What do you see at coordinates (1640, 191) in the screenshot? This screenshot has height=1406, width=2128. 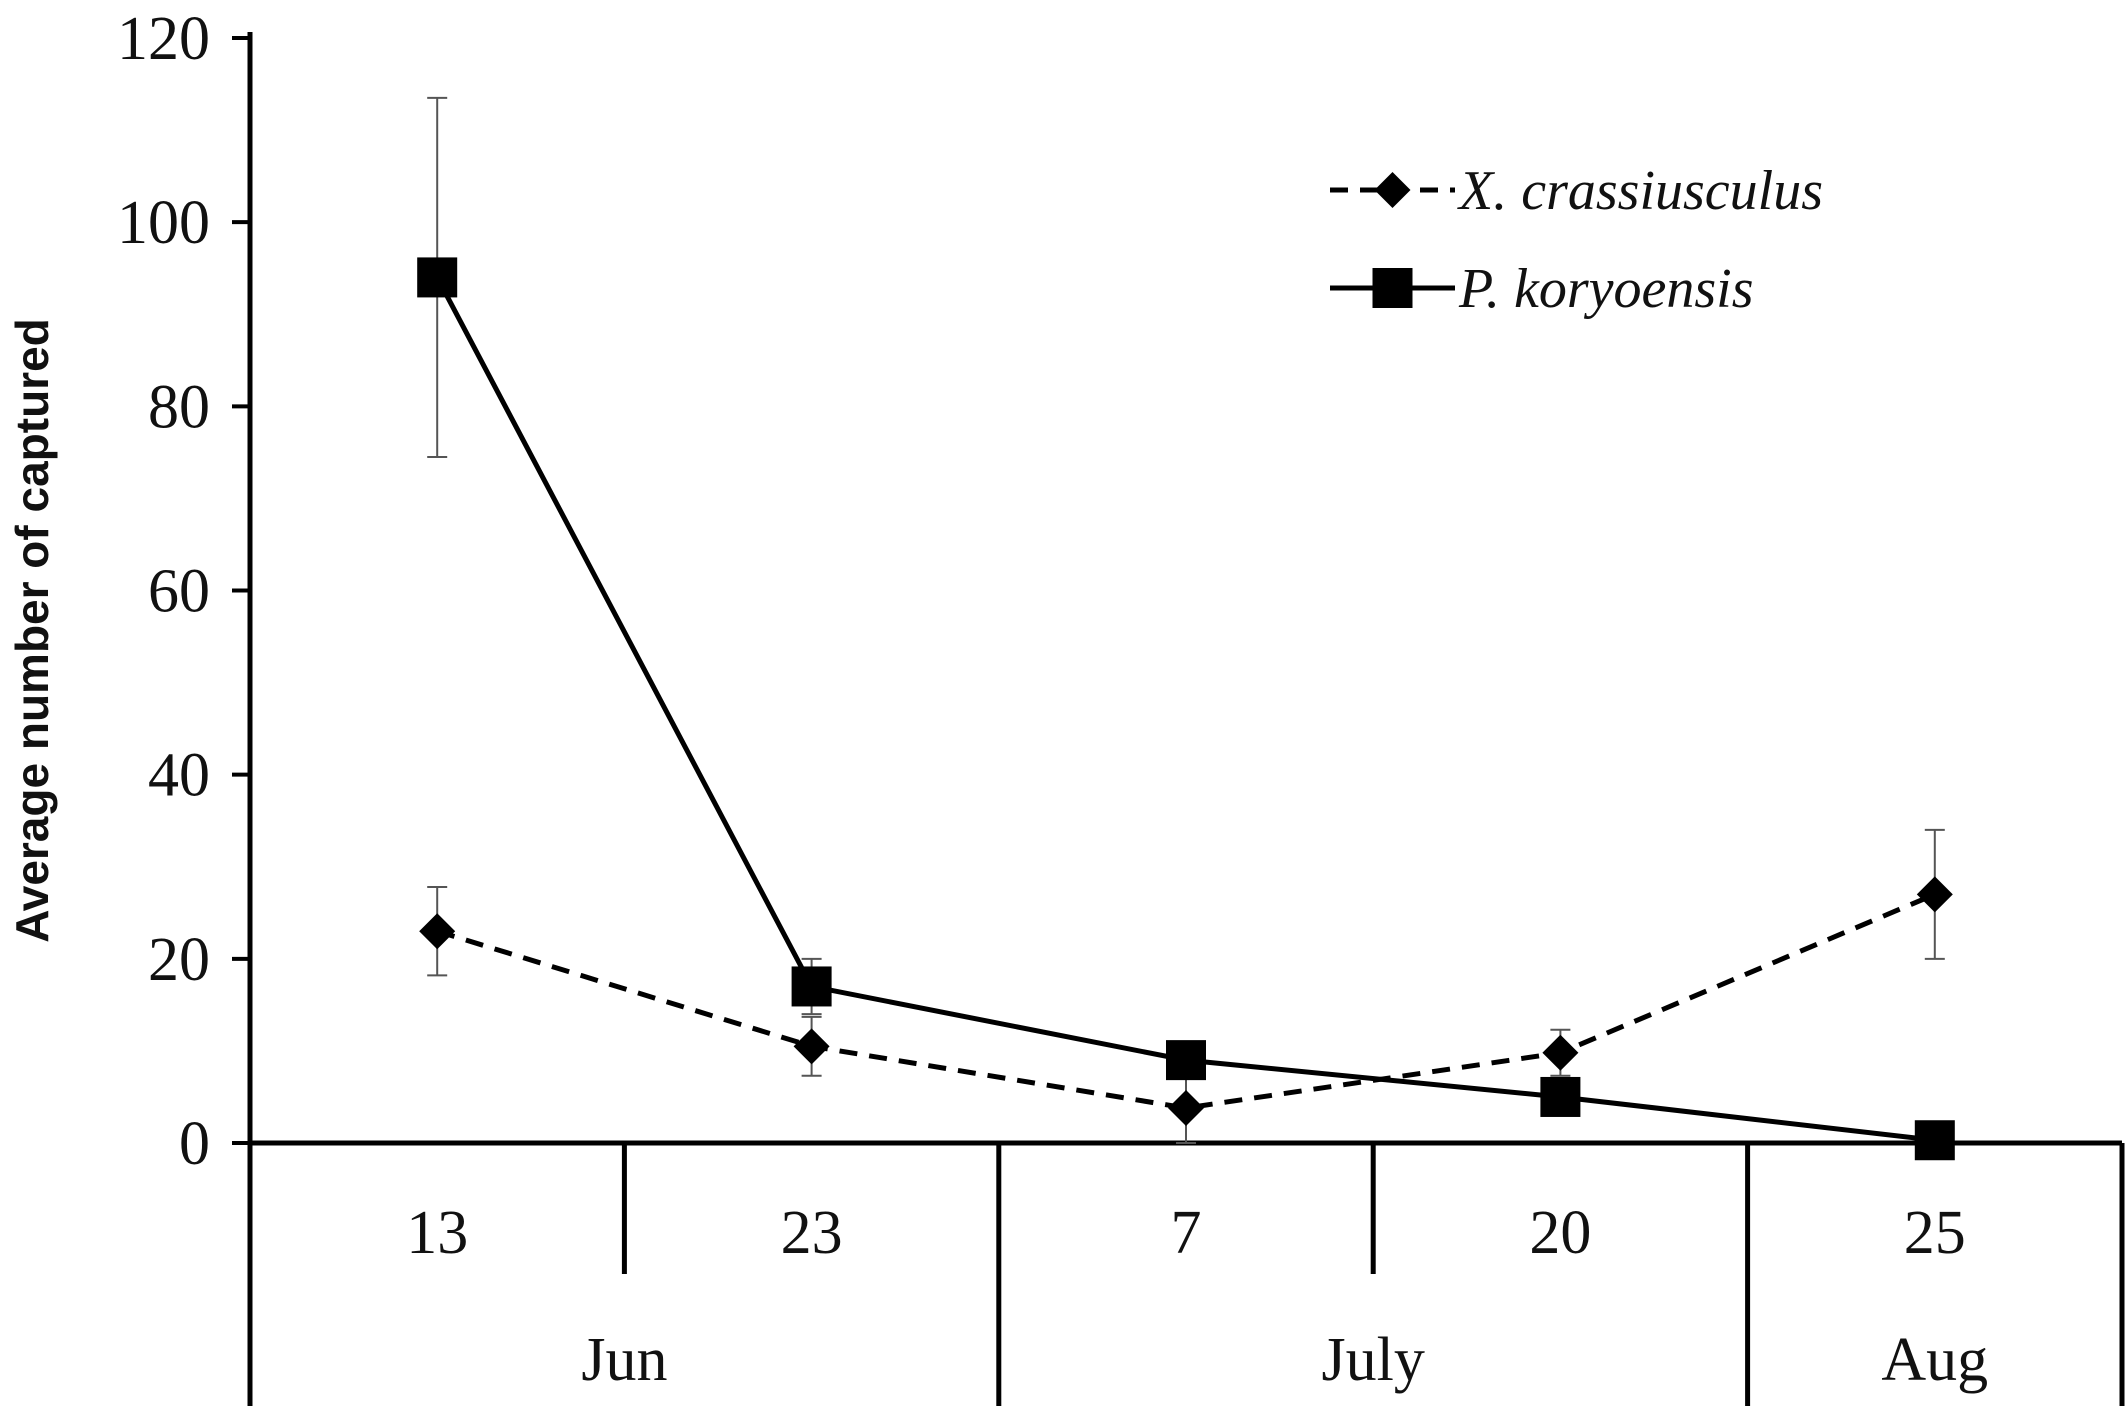 I see `legend-label: X. crassiusculus` at bounding box center [1640, 191].